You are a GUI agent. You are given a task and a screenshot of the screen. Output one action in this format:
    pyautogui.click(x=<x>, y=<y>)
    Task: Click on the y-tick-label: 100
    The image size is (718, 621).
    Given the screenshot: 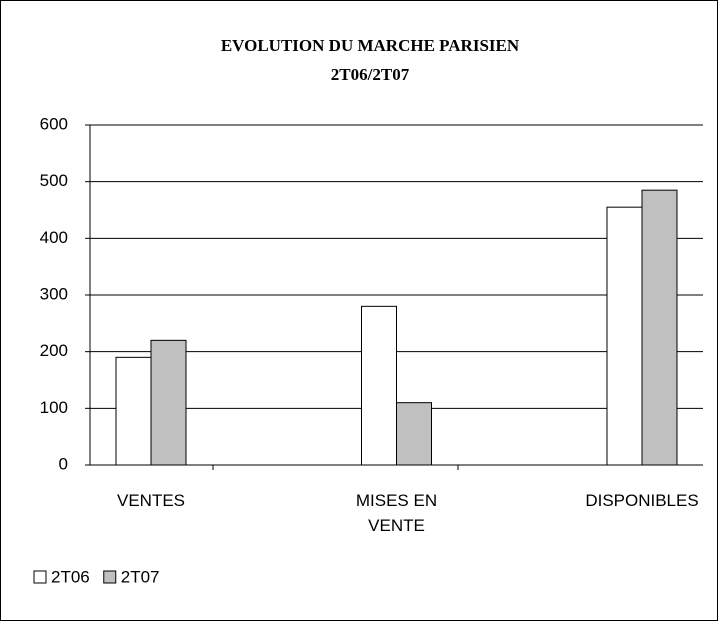 What is the action you would take?
    pyautogui.click(x=54, y=407)
    